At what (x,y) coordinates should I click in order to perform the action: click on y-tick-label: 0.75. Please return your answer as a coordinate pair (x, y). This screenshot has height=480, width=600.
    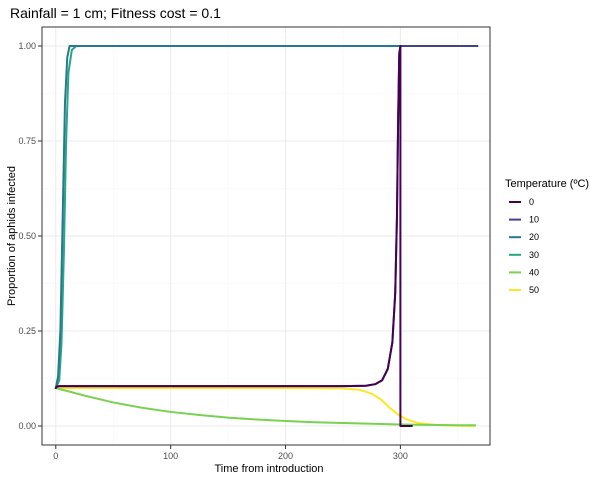
    Looking at the image, I should click on (27, 141).